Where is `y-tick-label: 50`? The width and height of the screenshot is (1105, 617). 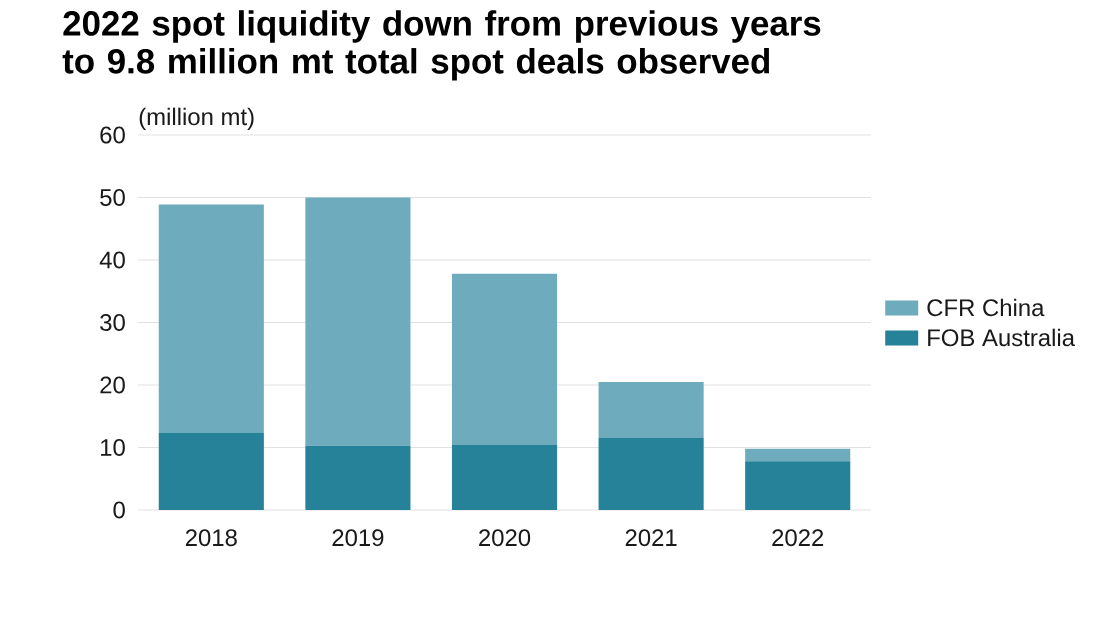 y-tick-label: 50 is located at coordinates (112, 197).